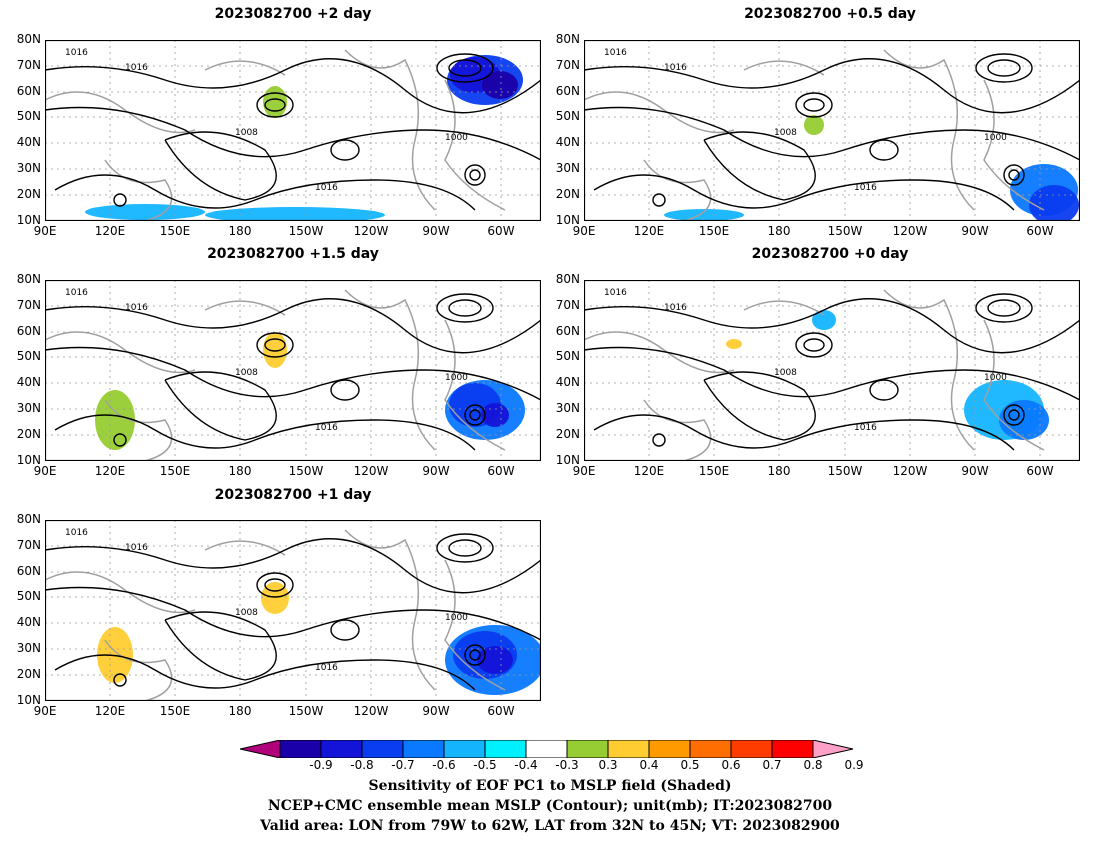 The width and height of the screenshot is (1100, 850). Describe the element at coordinates (813, 765) in the screenshot. I see `colorbar-tick-label: 0.8` at that location.